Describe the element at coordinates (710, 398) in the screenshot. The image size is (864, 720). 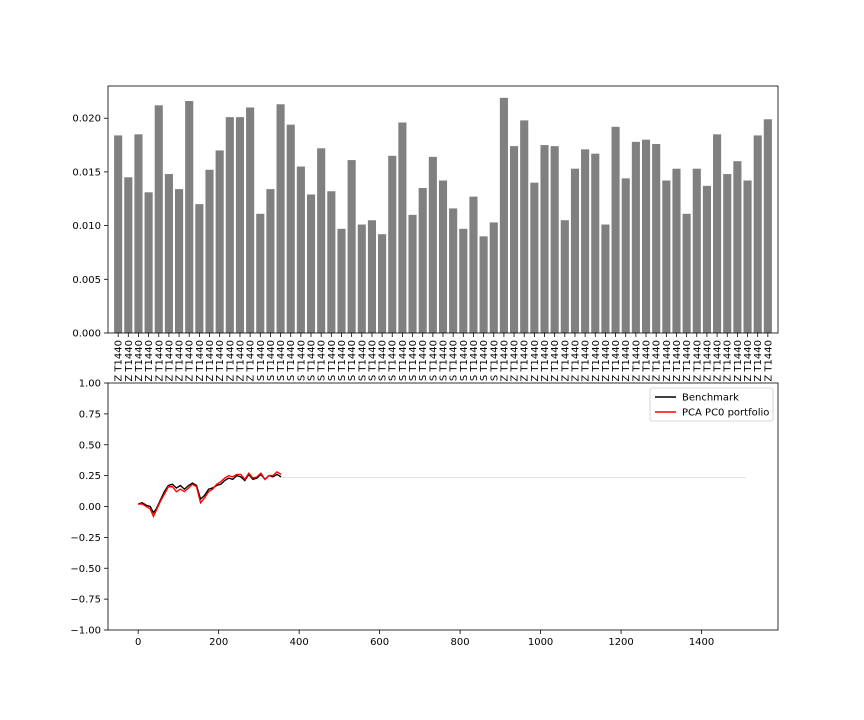
I see `legend-label: Benchmark` at that location.